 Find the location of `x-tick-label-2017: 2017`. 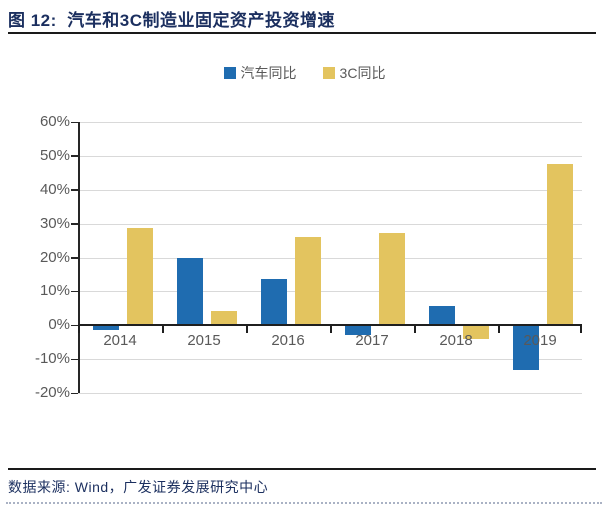

x-tick-label-2017: 2017 is located at coordinates (372, 341).